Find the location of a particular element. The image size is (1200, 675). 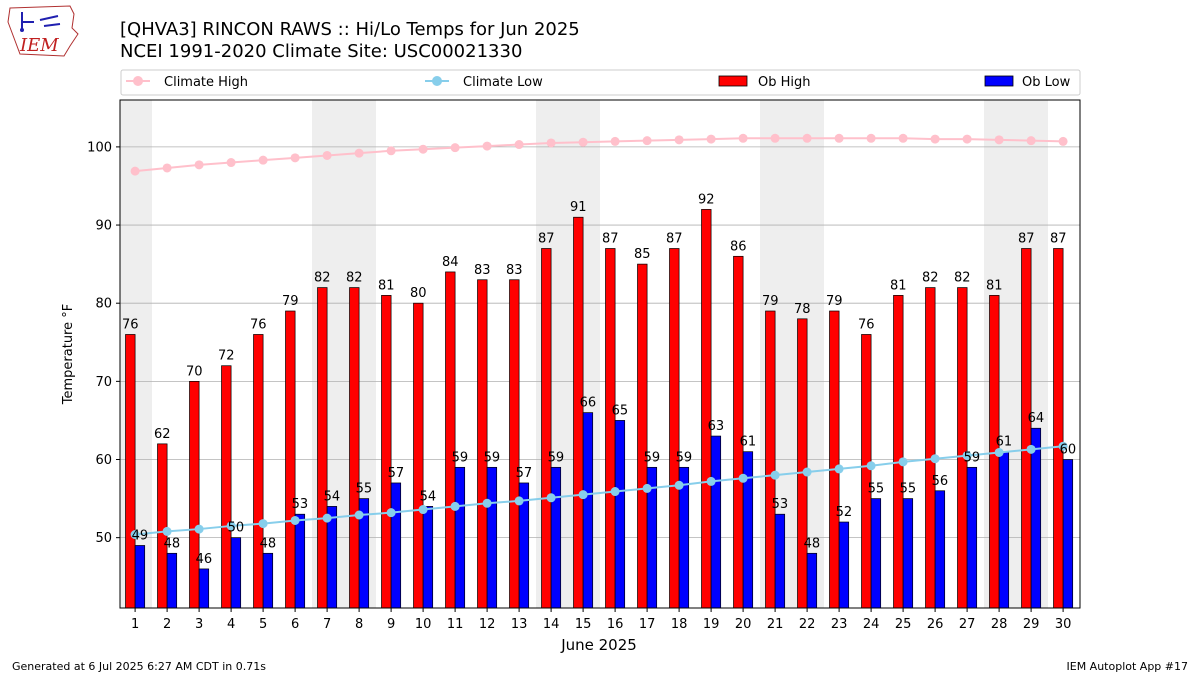

x-tick-label: 6 is located at coordinates (295, 624).